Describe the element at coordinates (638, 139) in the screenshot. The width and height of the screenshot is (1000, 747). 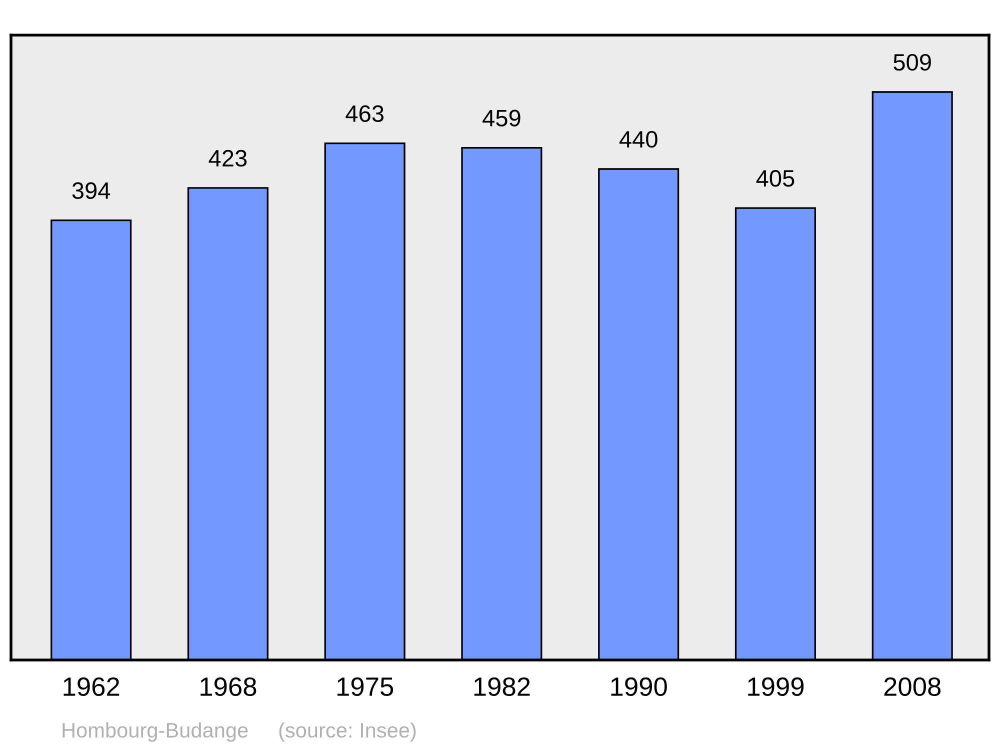
I see `data-label: 440` at that location.